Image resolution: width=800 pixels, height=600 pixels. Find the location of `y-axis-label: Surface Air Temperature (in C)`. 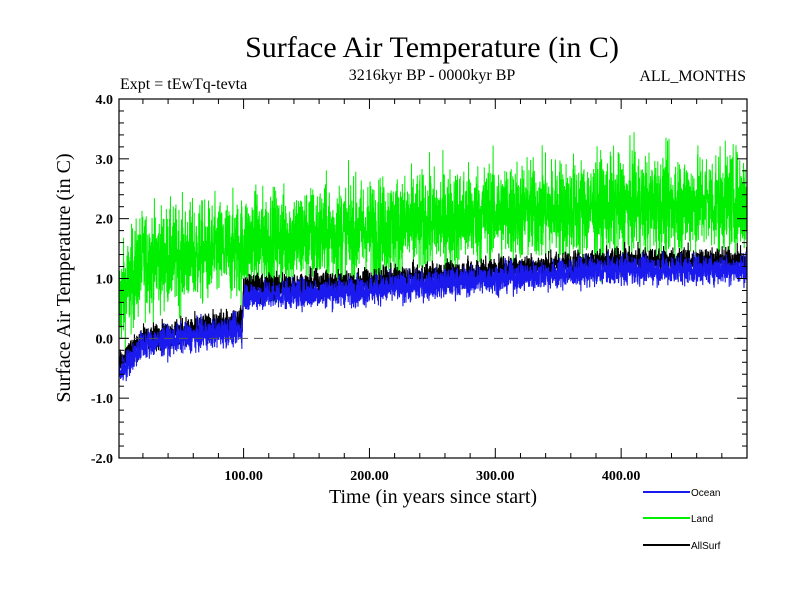

y-axis-label: Surface Air Temperature (in C) is located at coordinates (64, 277).